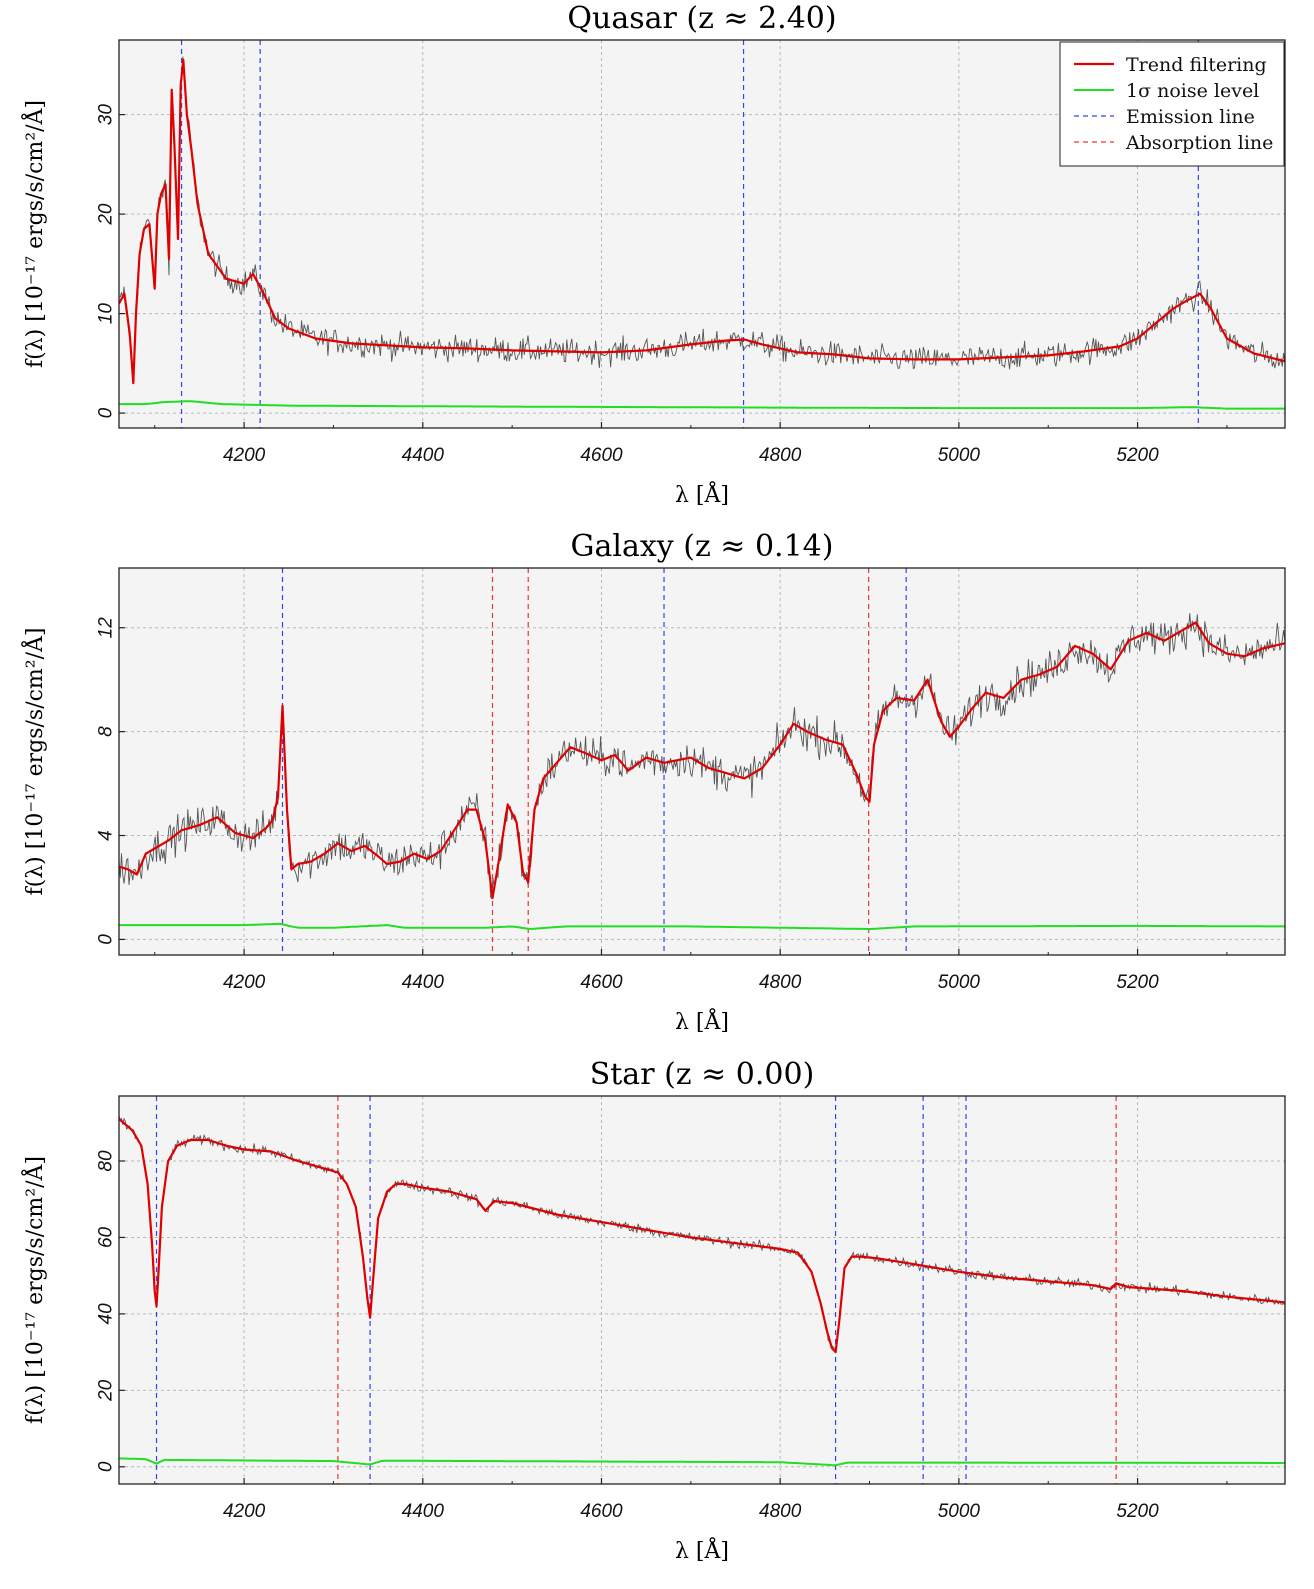  I want to click on panel-title: Galaxy (z ≈ 0.14), so click(702, 546).